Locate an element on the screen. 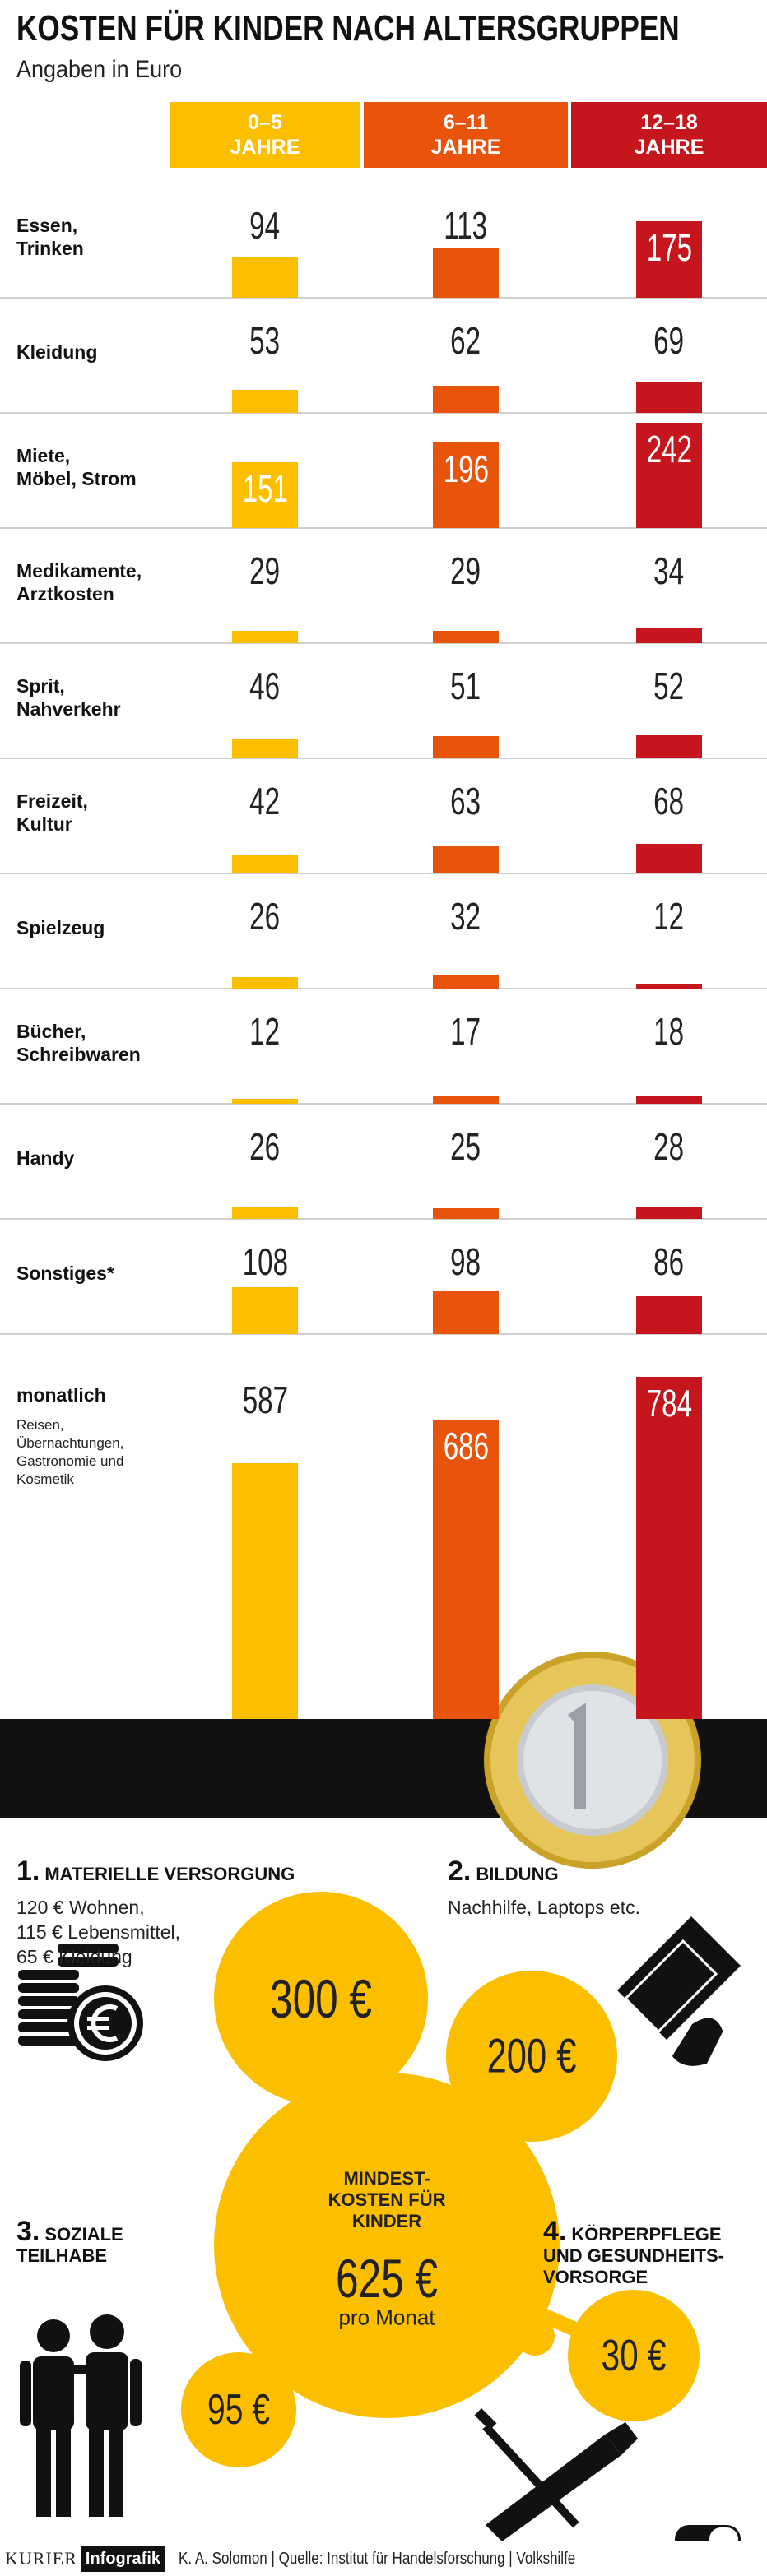 This screenshot has height=2576, width=767. value-label: 196 is located at coordinates (466, 469).